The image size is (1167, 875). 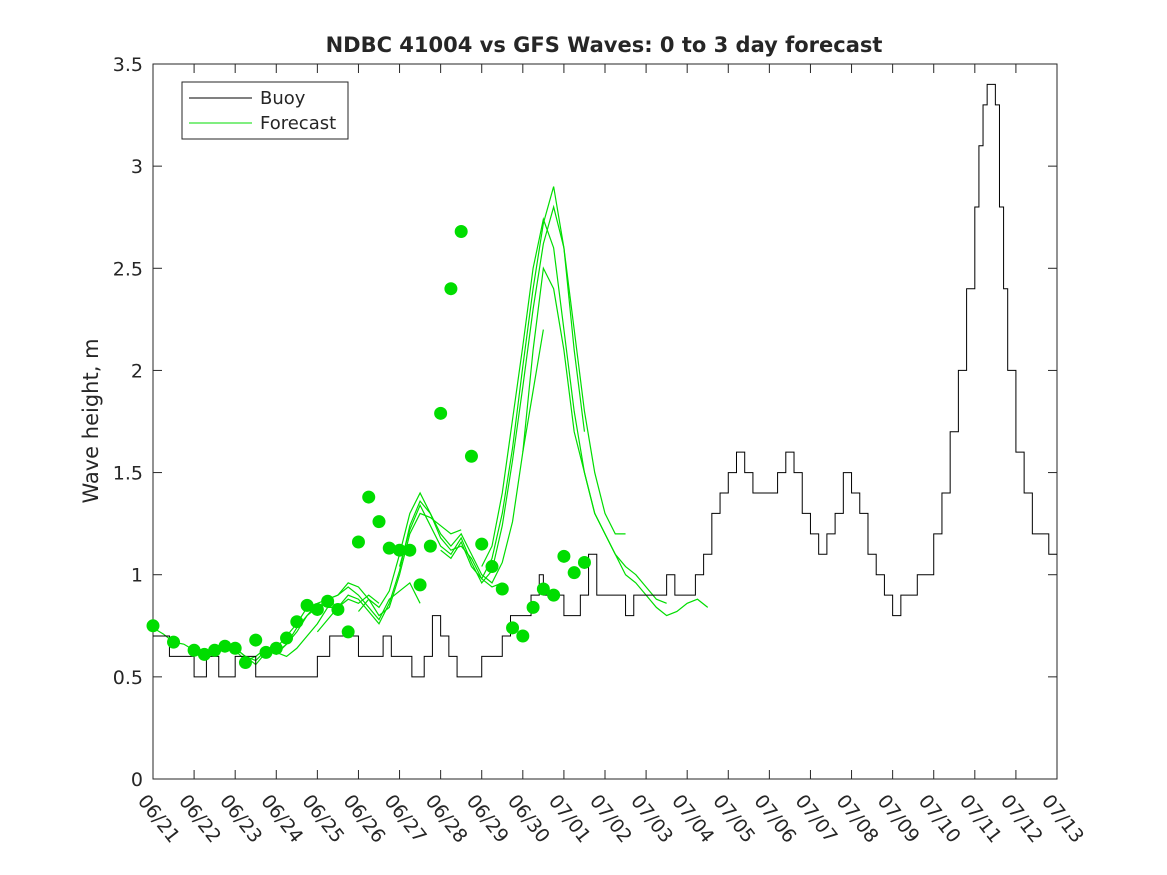 What do you see at coordinates (298, 123) in the screenshot?
I see `legend-forecast-label: Forecast` at bounding box center [298, 123].